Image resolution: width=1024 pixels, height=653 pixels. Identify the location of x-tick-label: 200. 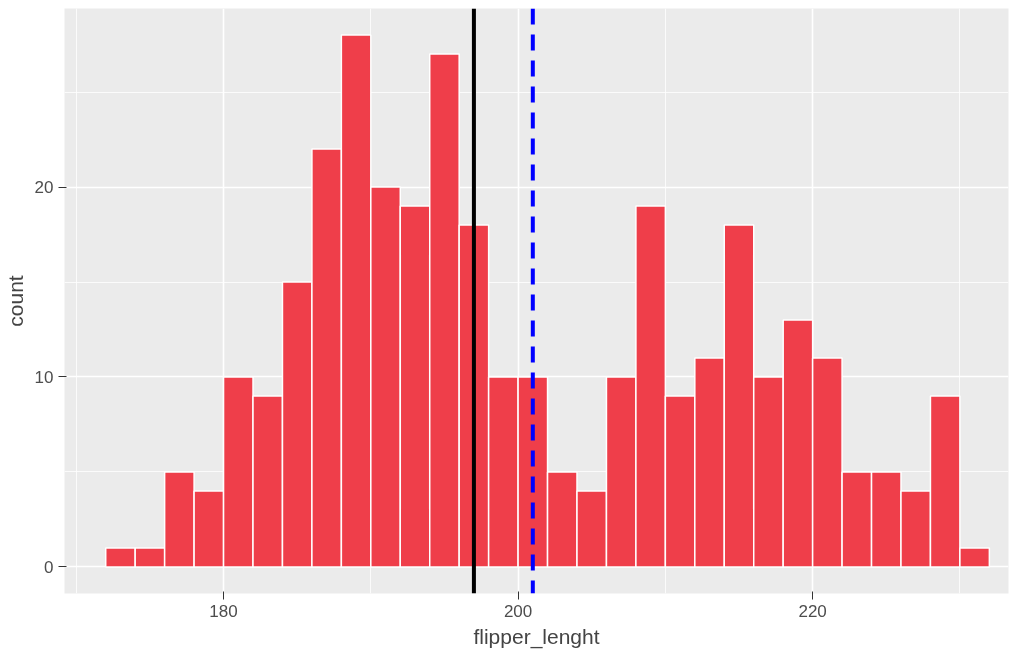
(518, 611).